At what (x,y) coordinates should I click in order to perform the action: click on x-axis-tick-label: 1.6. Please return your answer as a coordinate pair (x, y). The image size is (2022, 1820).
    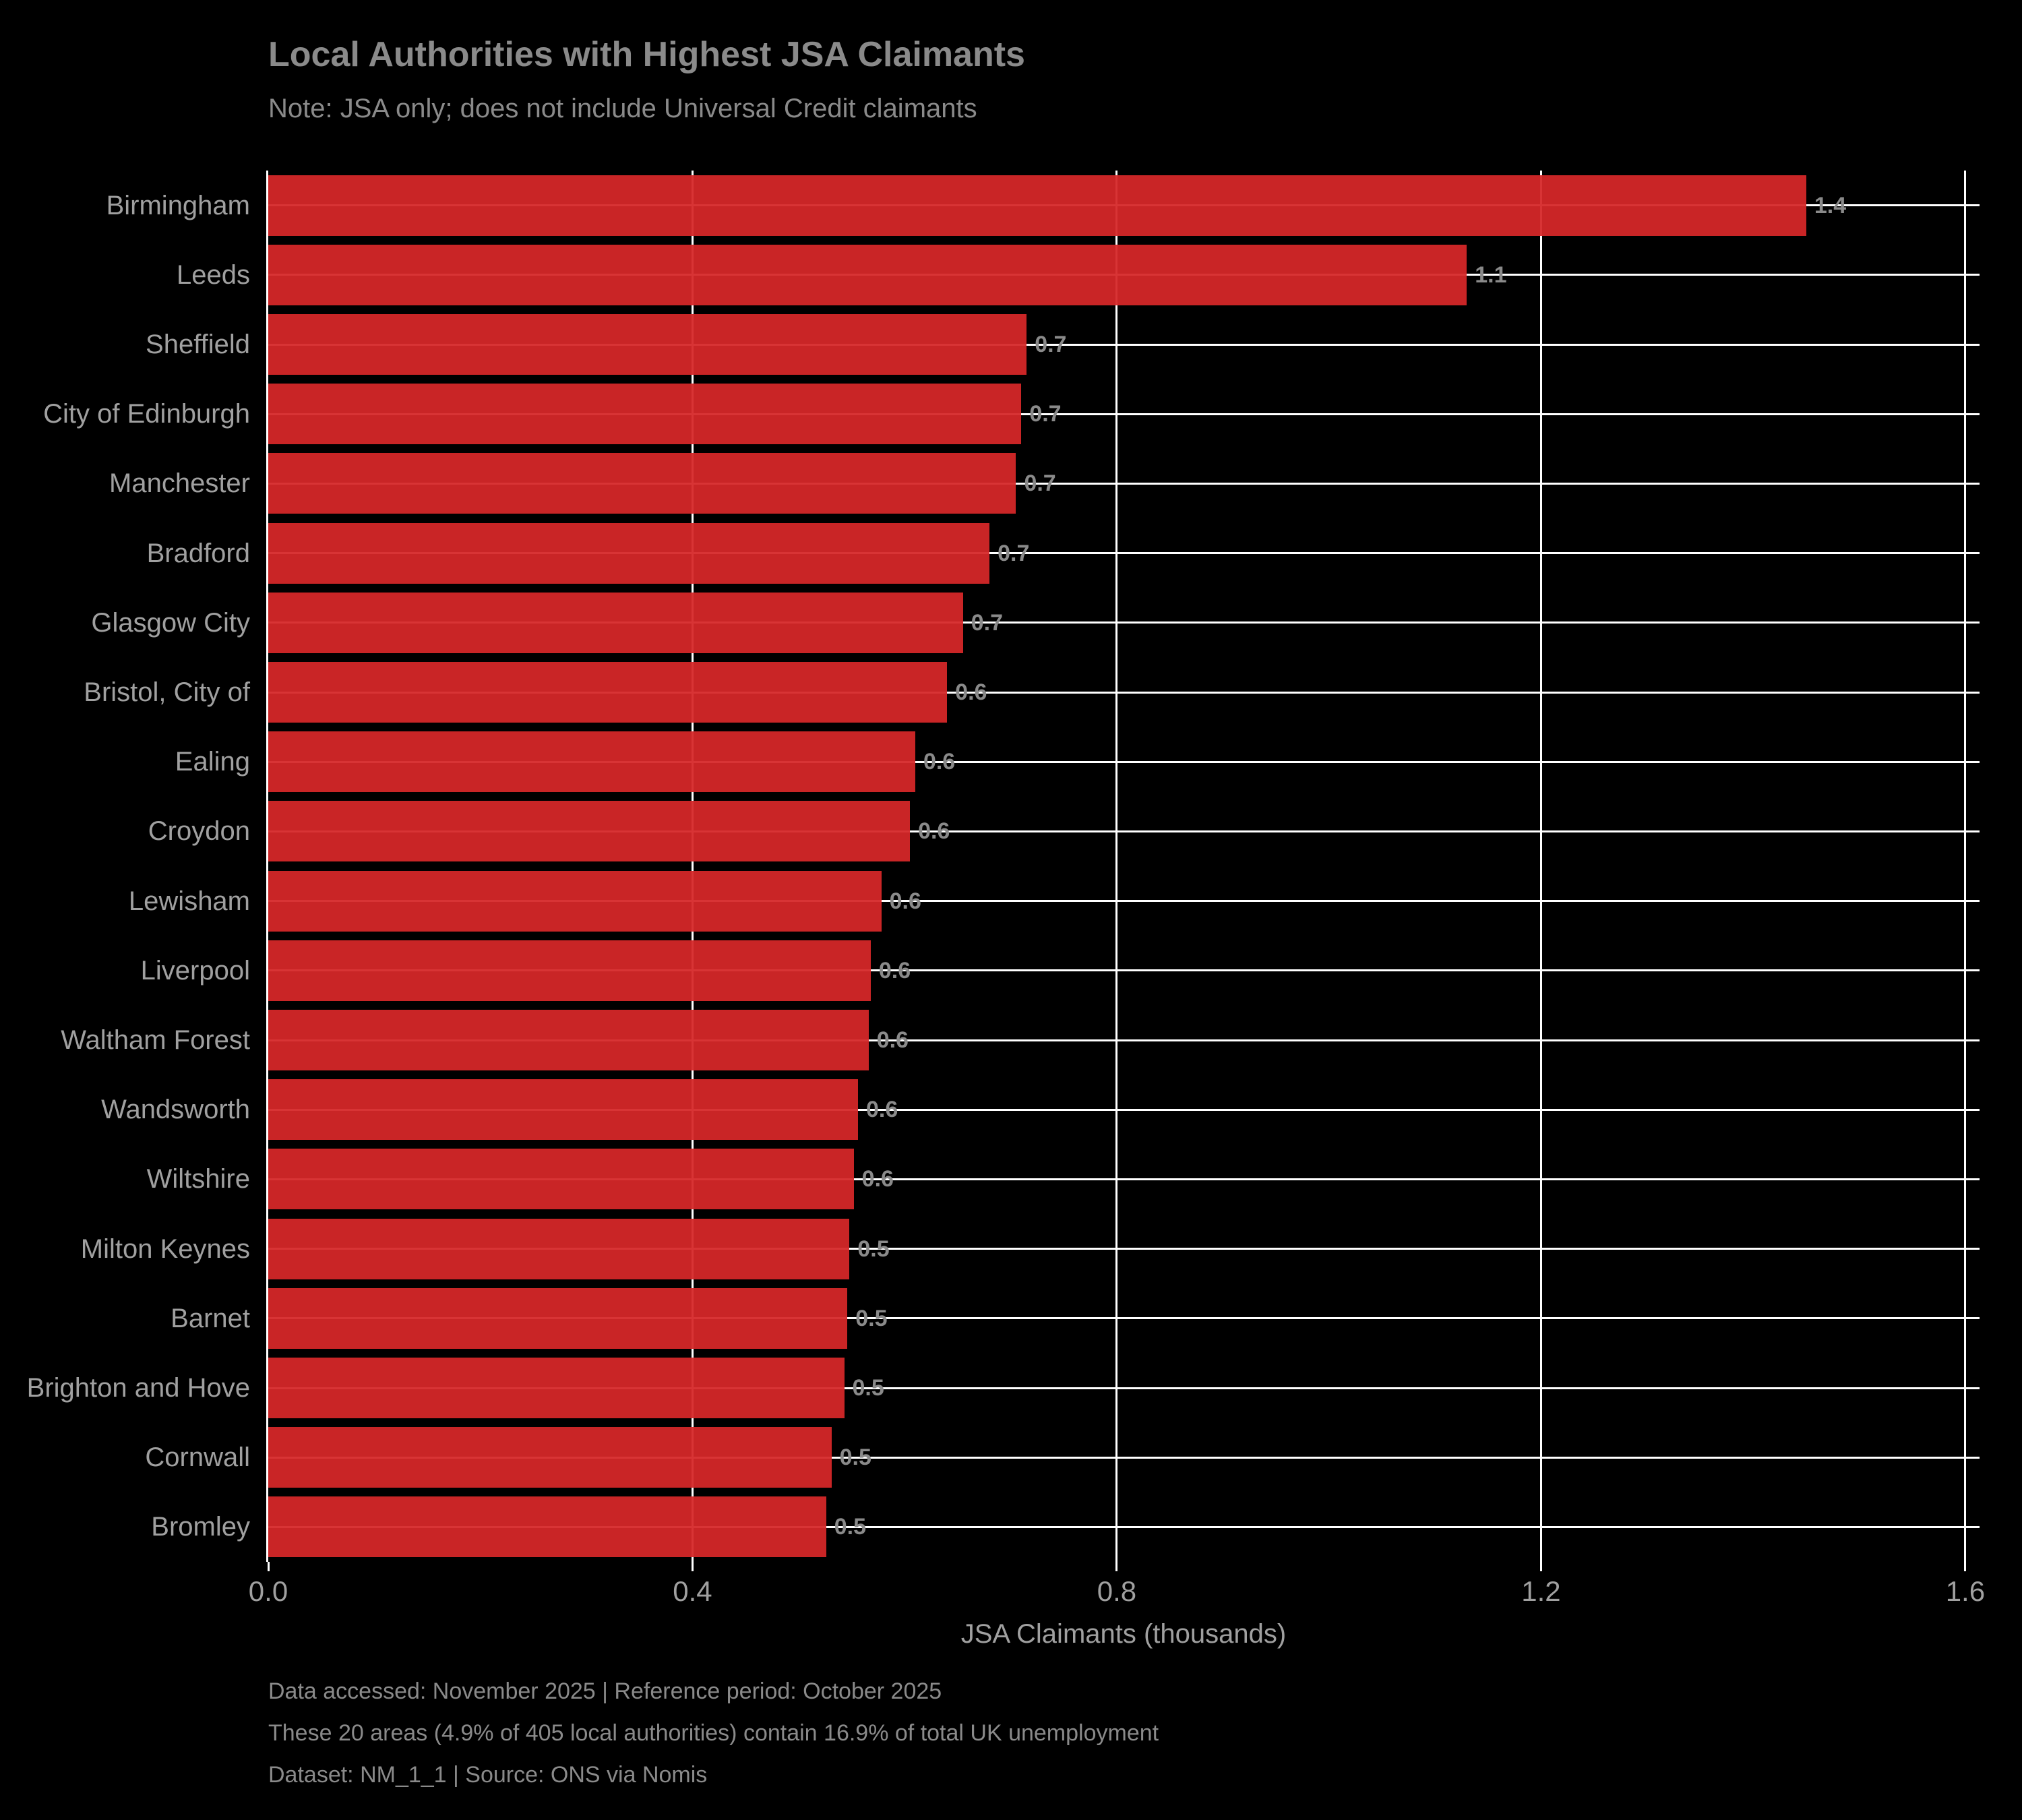
    Looking at the image, I should click on (1965, 1591).